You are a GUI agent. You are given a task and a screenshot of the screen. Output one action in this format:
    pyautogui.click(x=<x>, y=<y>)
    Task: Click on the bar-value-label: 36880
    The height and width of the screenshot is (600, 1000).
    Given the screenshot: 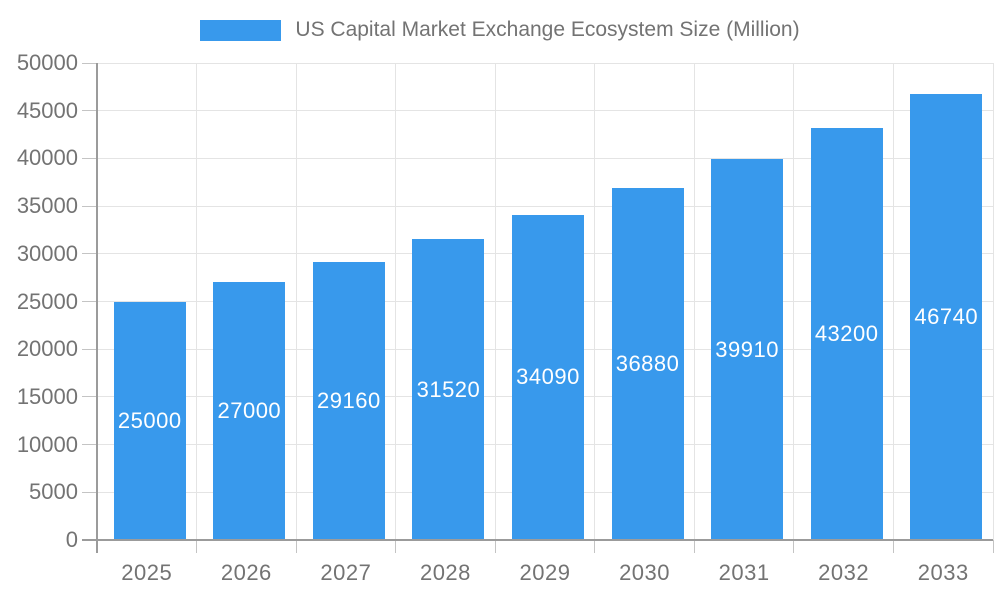 What is the action you would take?
    pyautogui.click(x=647, y=364)
    